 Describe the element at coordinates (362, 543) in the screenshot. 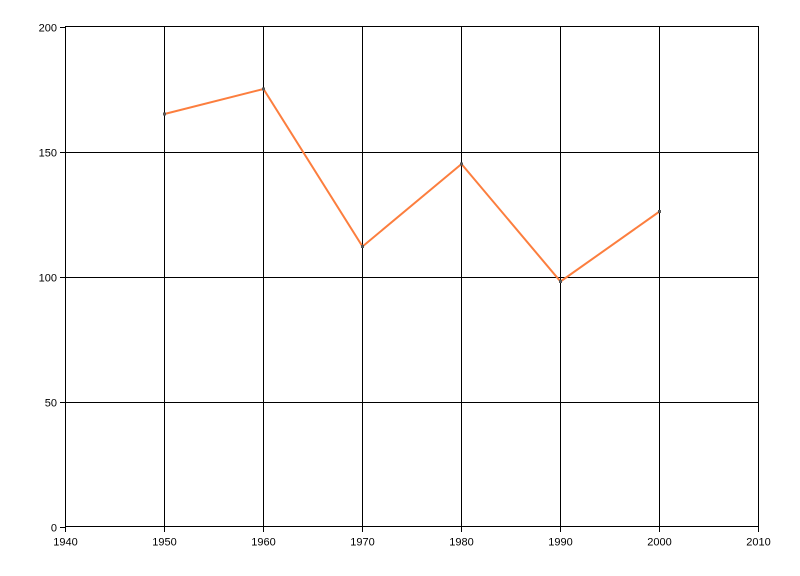

I see `x-tick-label: 1970` at that location.